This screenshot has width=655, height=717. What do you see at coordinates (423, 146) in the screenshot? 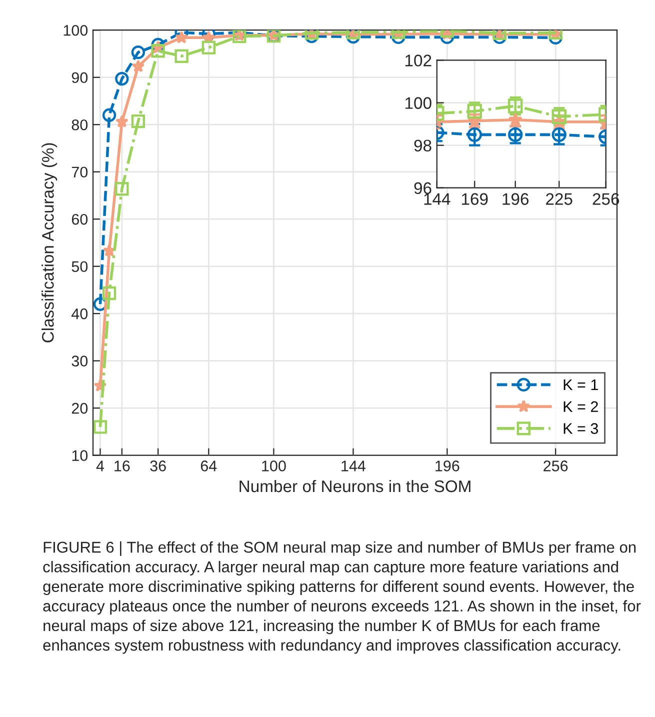
I see `y-tick-label: 98` at bounding box center [423, 146].